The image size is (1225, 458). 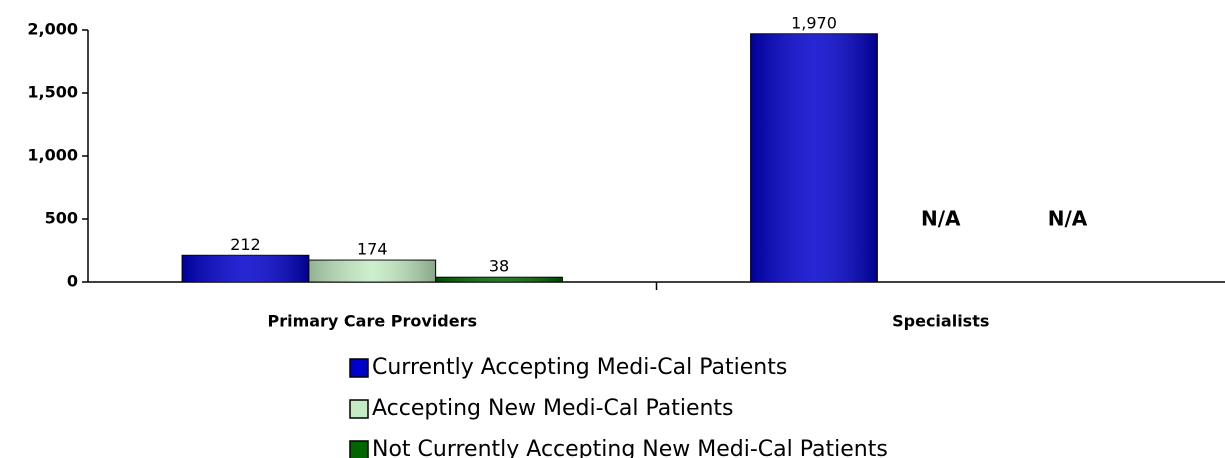 What do you see at coordinates (372, 249) in the screenshot?
I see `value-label: 174` at bounding box center [372, 249].